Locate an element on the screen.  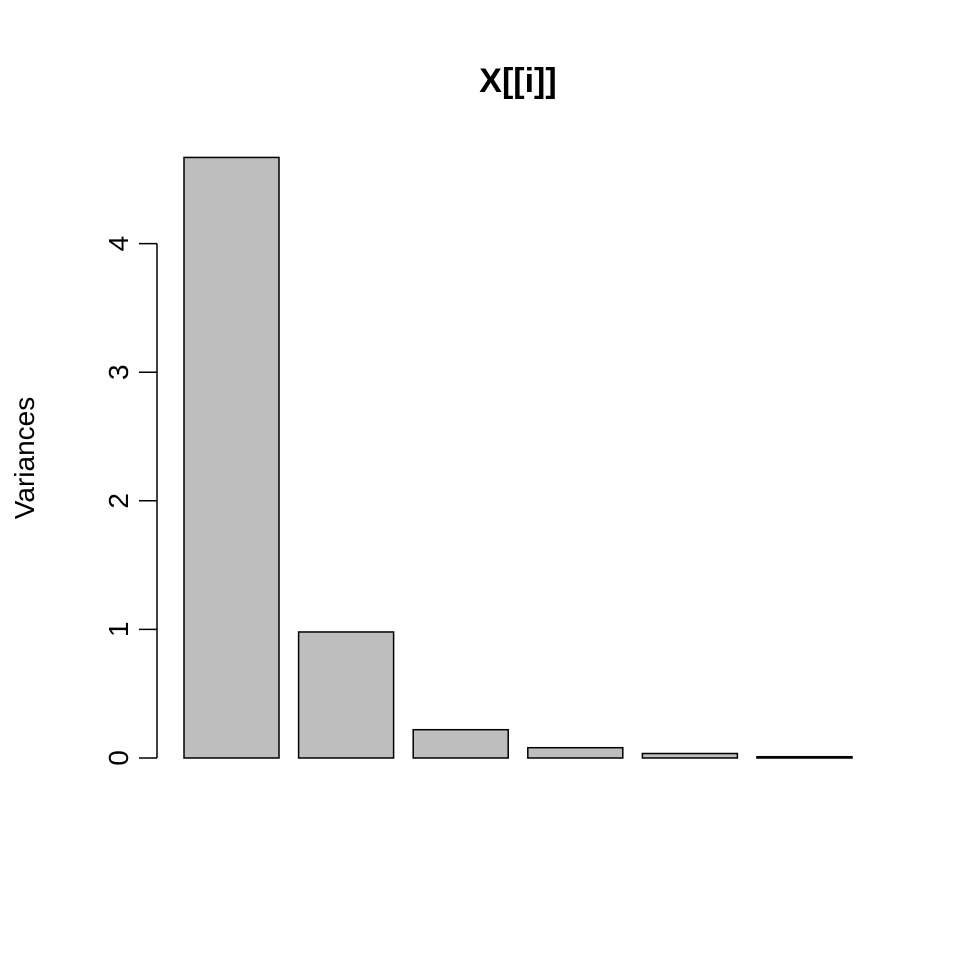
y-tick-label: 1 is located at coordinates (118, 630).